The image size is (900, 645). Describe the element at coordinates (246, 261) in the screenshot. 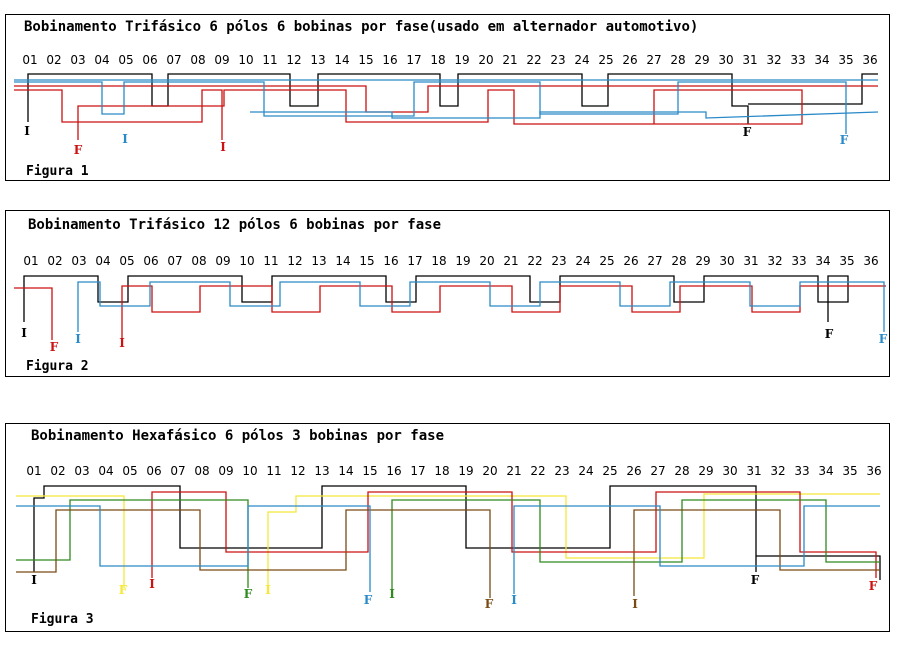

I see `slot-number: 10` at that location.